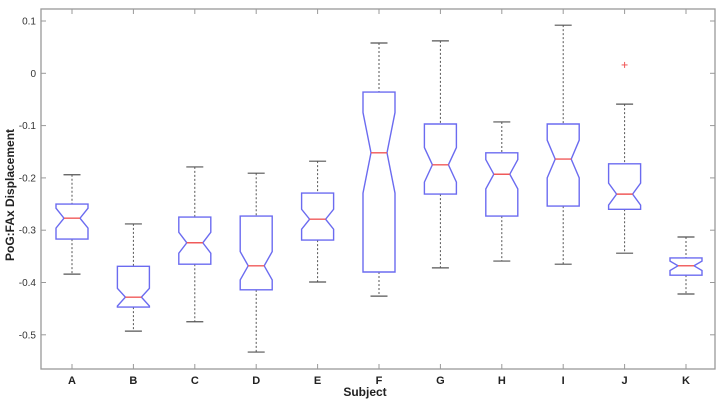 This screenshot has height=402, width=725. What do you see at coordinates (28, 231) in the screenshot?
I see `y-tick-label: -0.3` at bounding box center [28, 231].